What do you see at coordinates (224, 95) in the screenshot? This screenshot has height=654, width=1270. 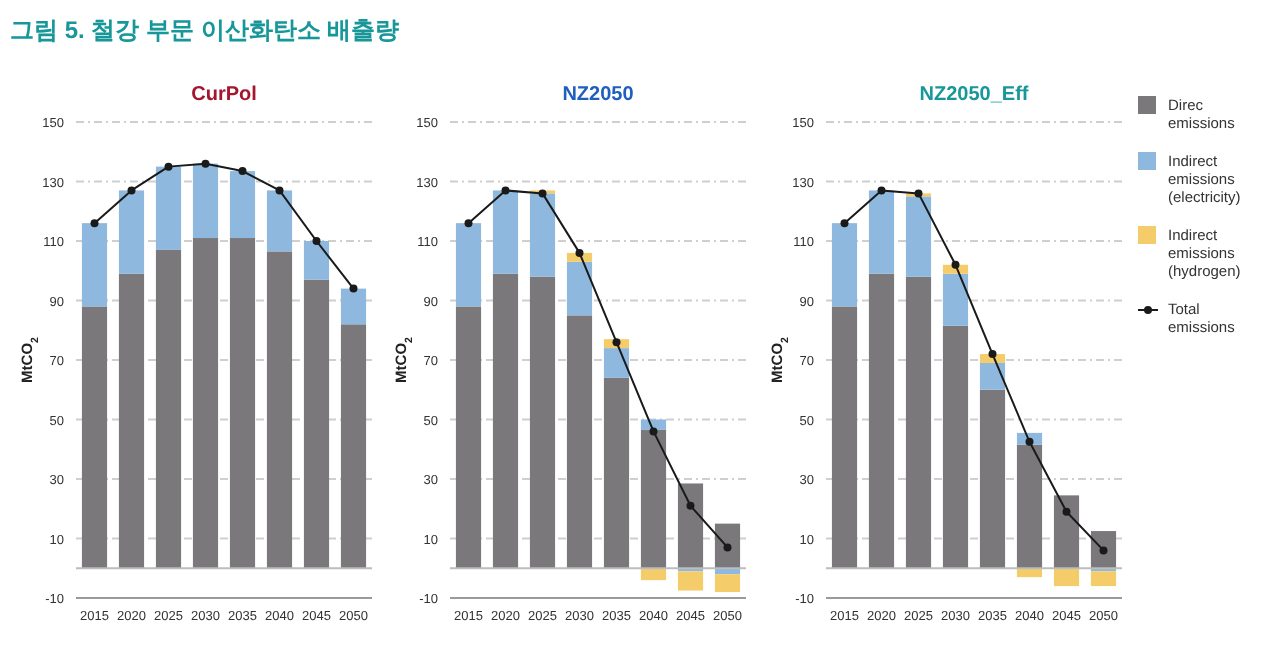 I see `chart-title: CurPol` at bounding box center [224, 95].